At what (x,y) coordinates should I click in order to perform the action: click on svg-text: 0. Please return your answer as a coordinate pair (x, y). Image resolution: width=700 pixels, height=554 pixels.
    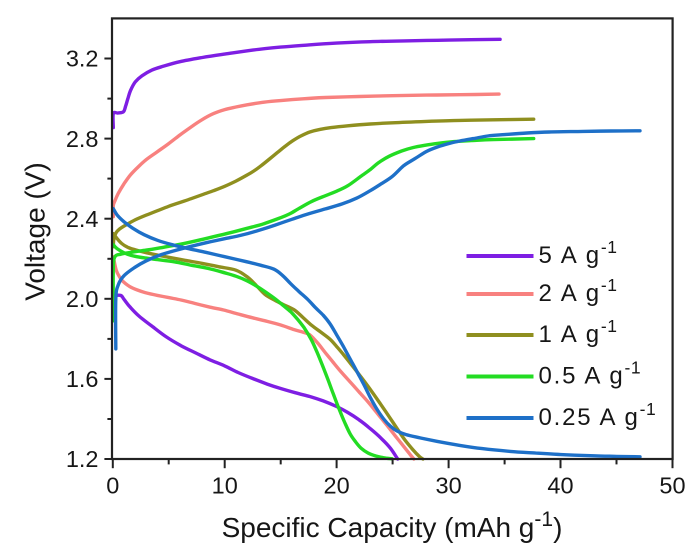
    Looking at the image, I should click on (112, 486).